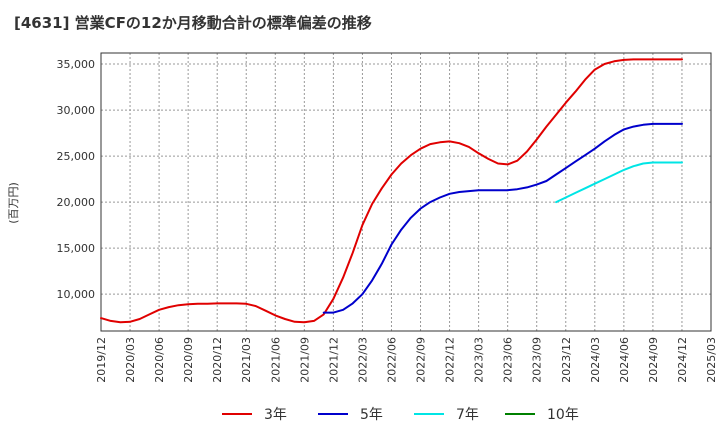  I want to click on legend-label: 10年, so click(563, 415).